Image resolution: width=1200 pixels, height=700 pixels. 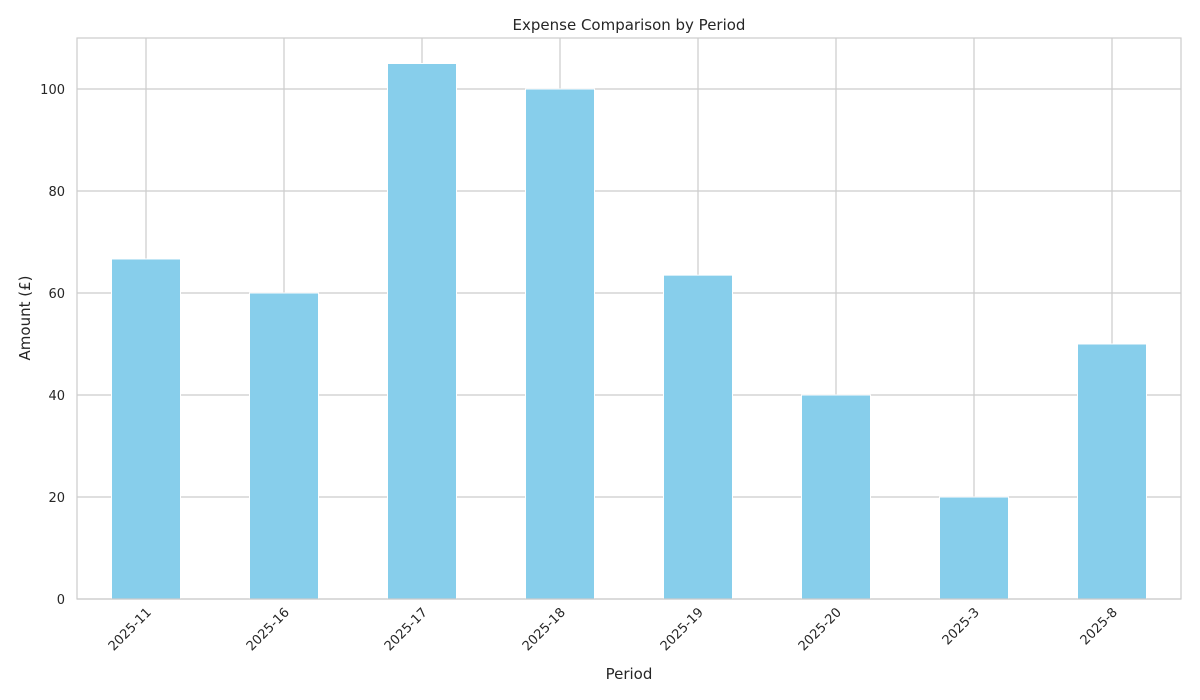 What do you see at coordinates (56, 294) in the screenshot?
I see `y-tick-label: 60` at bounding box center [56, 294].